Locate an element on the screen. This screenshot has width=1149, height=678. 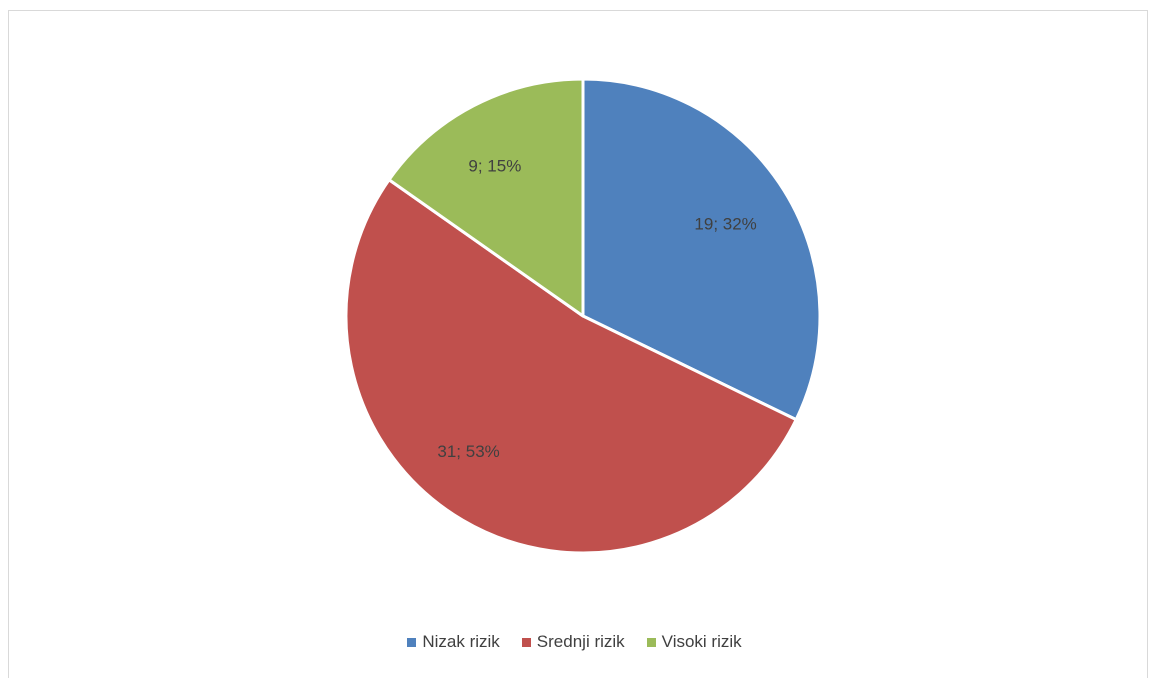
pie-data-labels: 19; 32% 31; 53% 9; 15% is located at coordinates (596, 309).